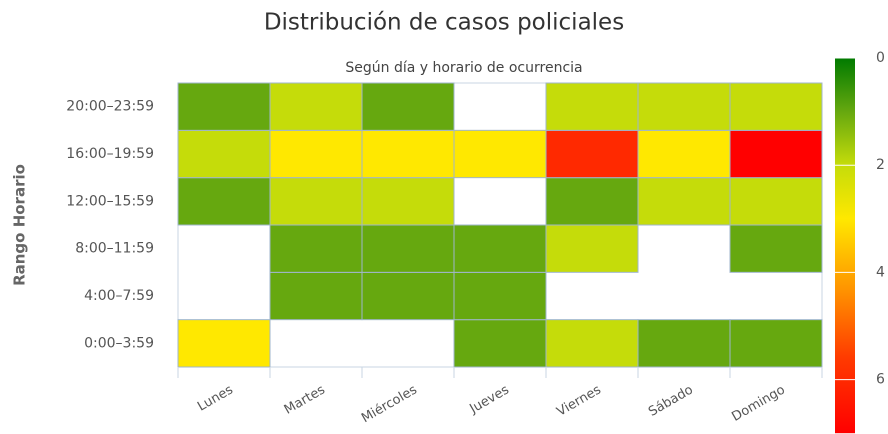 The image size is (888, 434). What do you see at coordinates (119, 343) in the screenshot?
I see `y-tick-label: 0:00–3:59` at bounding box center [119, 343].